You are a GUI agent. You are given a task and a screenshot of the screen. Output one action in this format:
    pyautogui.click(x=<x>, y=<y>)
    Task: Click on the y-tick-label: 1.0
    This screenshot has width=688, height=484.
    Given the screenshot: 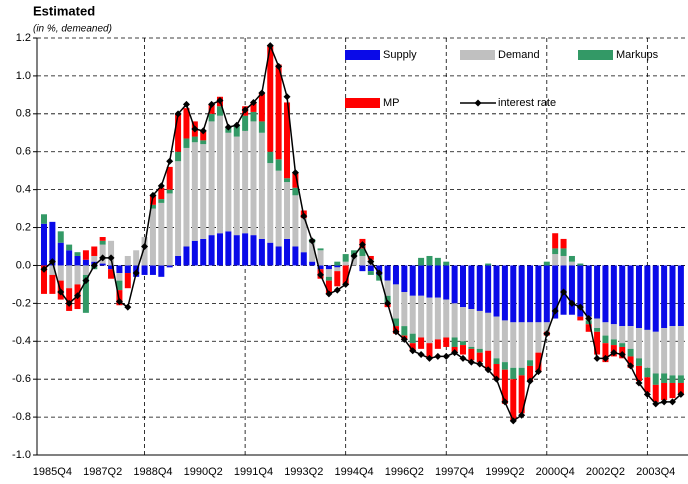 What is the action you would take?
    pyautogui.click(x=23, y=76)
    